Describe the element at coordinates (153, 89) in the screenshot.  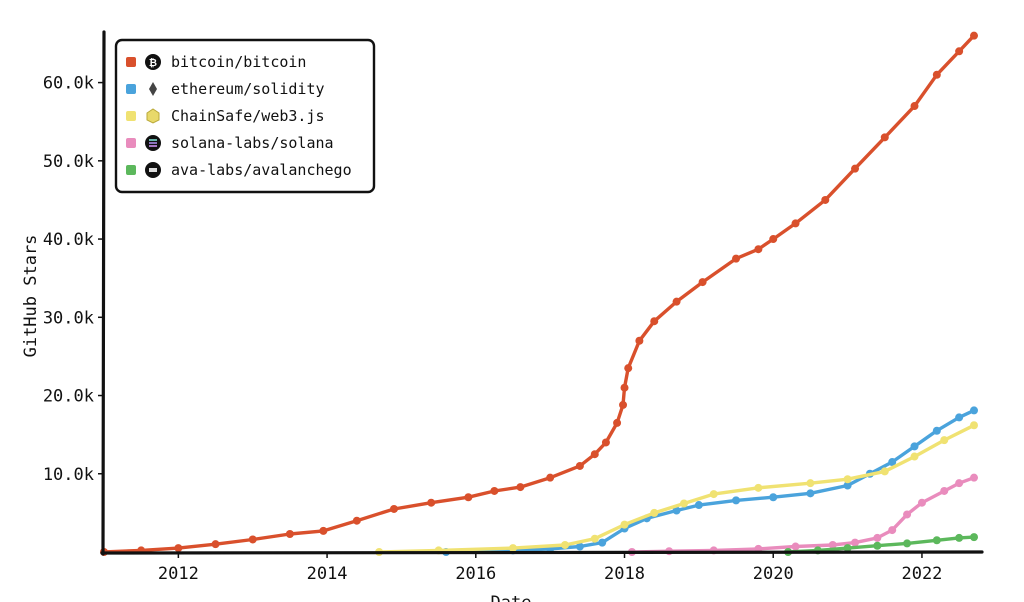
I see `ethereum-icon` at that location.